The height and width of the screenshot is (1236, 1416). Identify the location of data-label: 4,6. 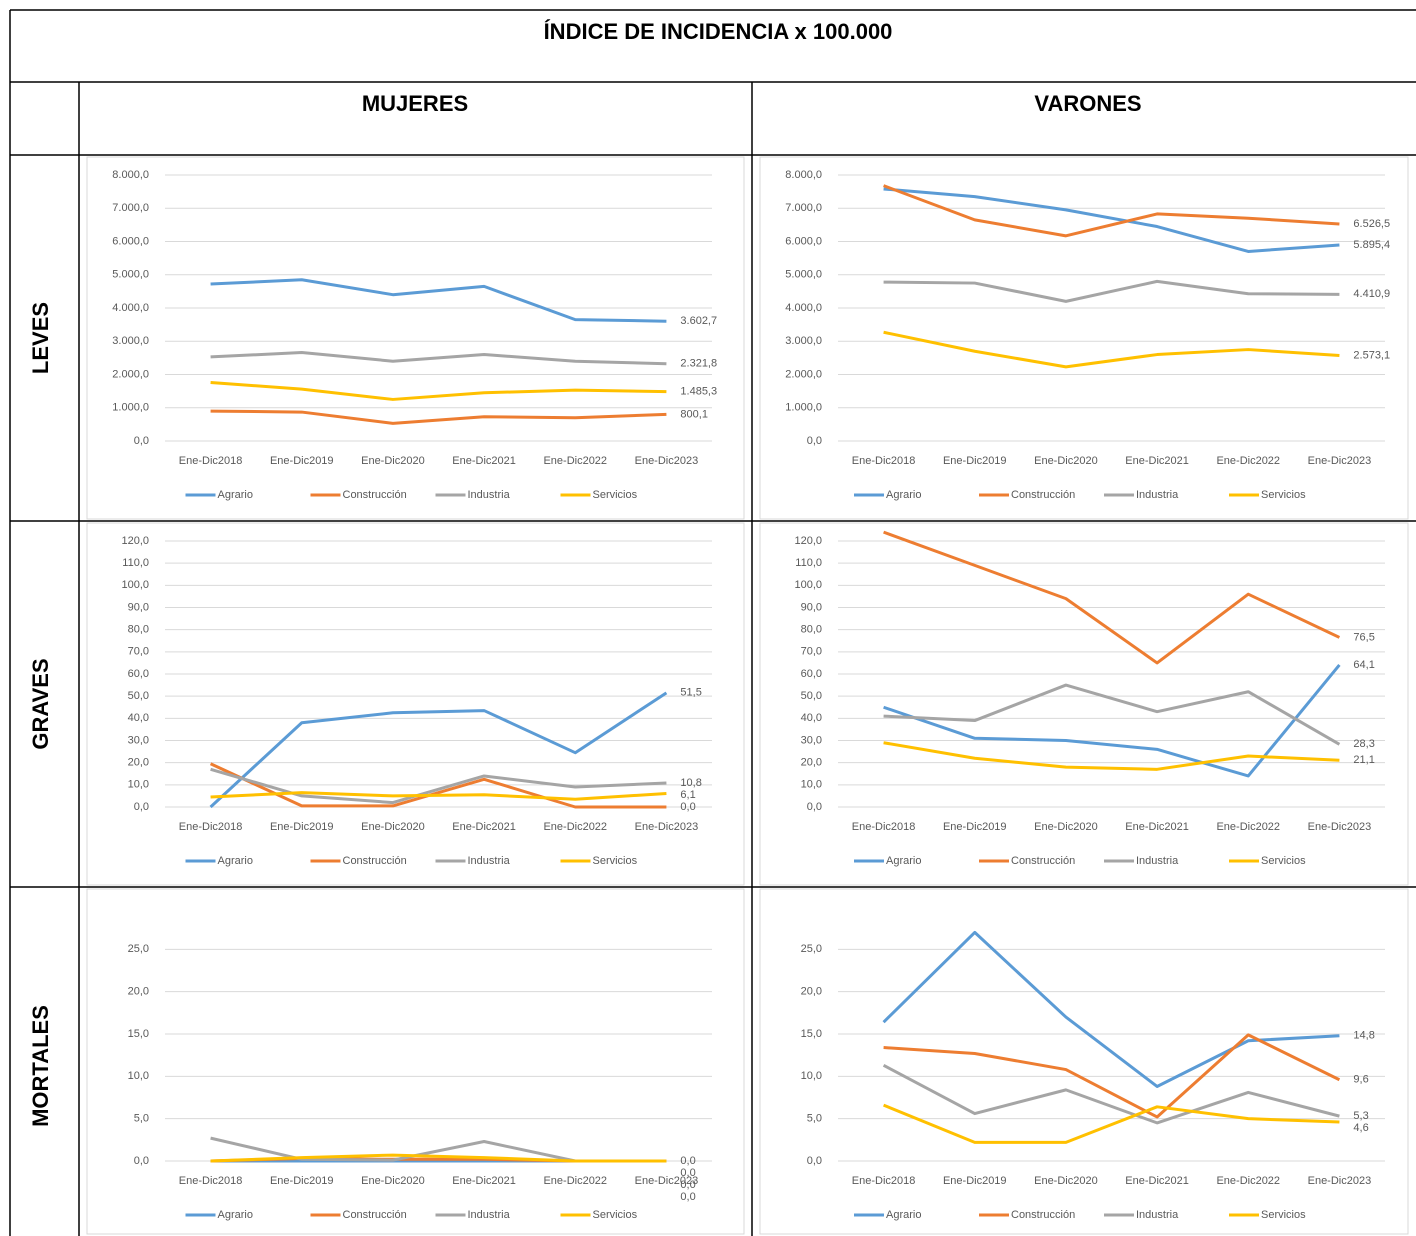
(1360, 1128).